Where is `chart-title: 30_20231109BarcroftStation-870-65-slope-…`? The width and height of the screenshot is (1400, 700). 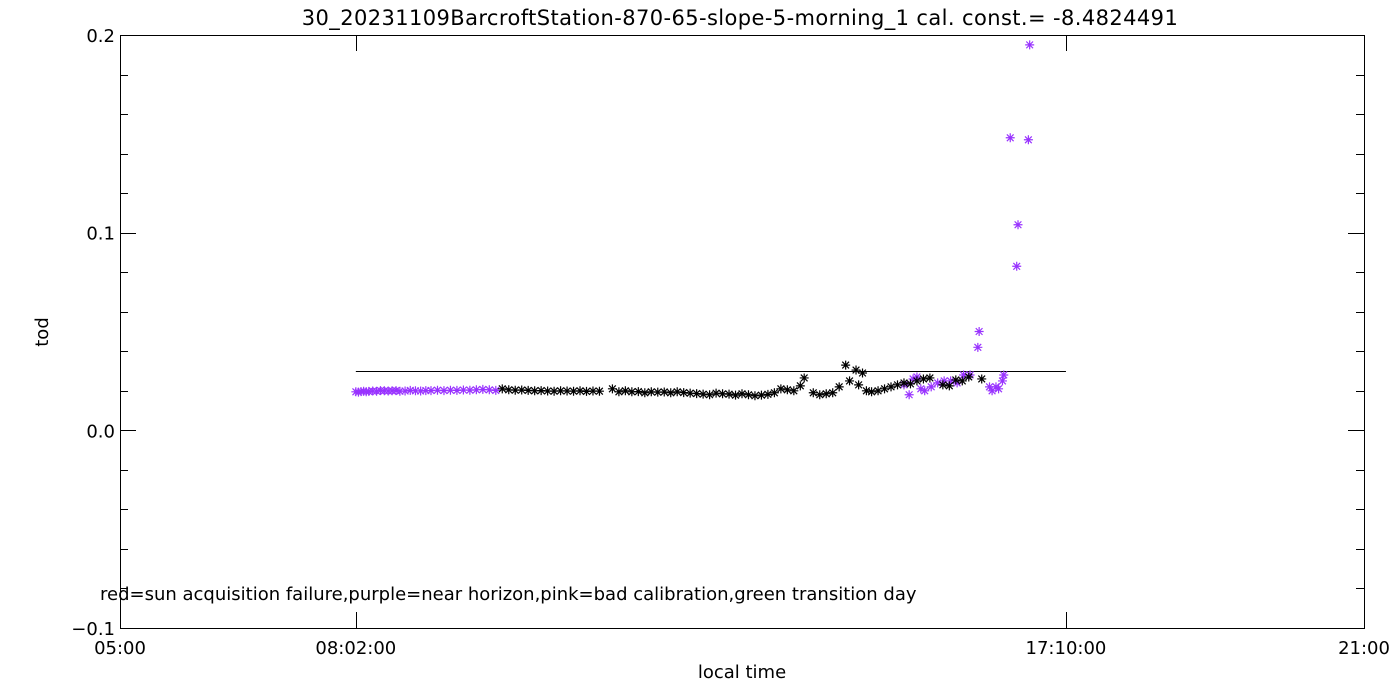
chart-title: 30_20231109BarcroftStation-870-65-slope-… is located at coordinates (740, 18).